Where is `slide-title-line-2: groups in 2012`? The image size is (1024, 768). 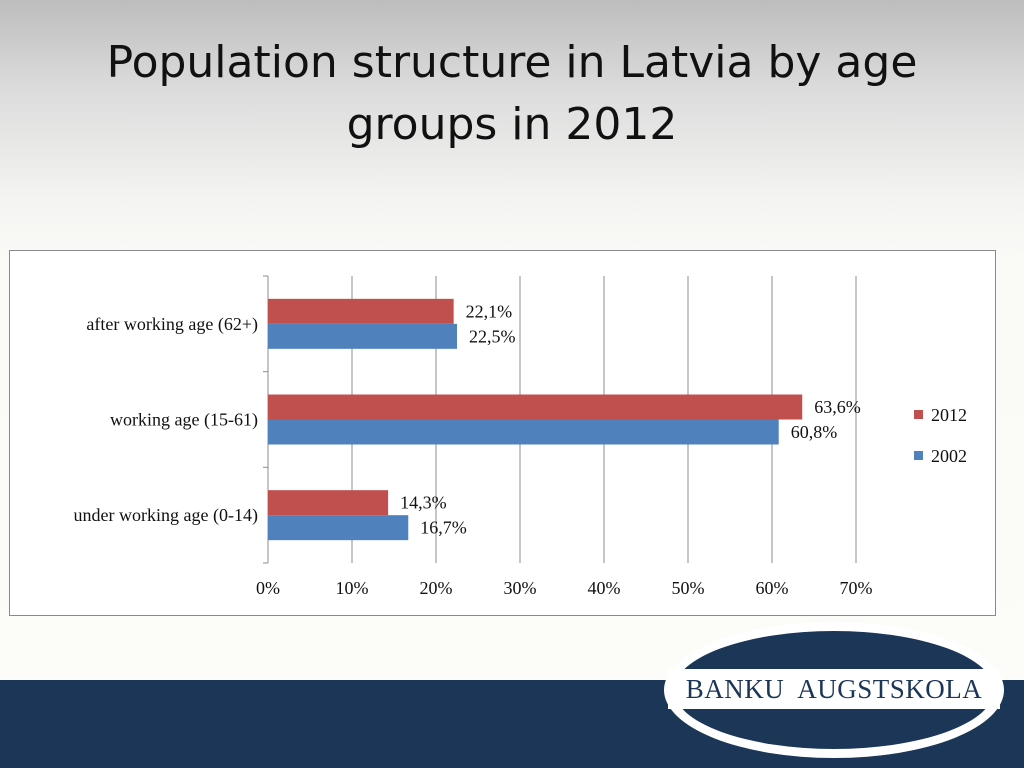
slide-title-line-2: groups in 2012 is located at coordinates (512, 124).